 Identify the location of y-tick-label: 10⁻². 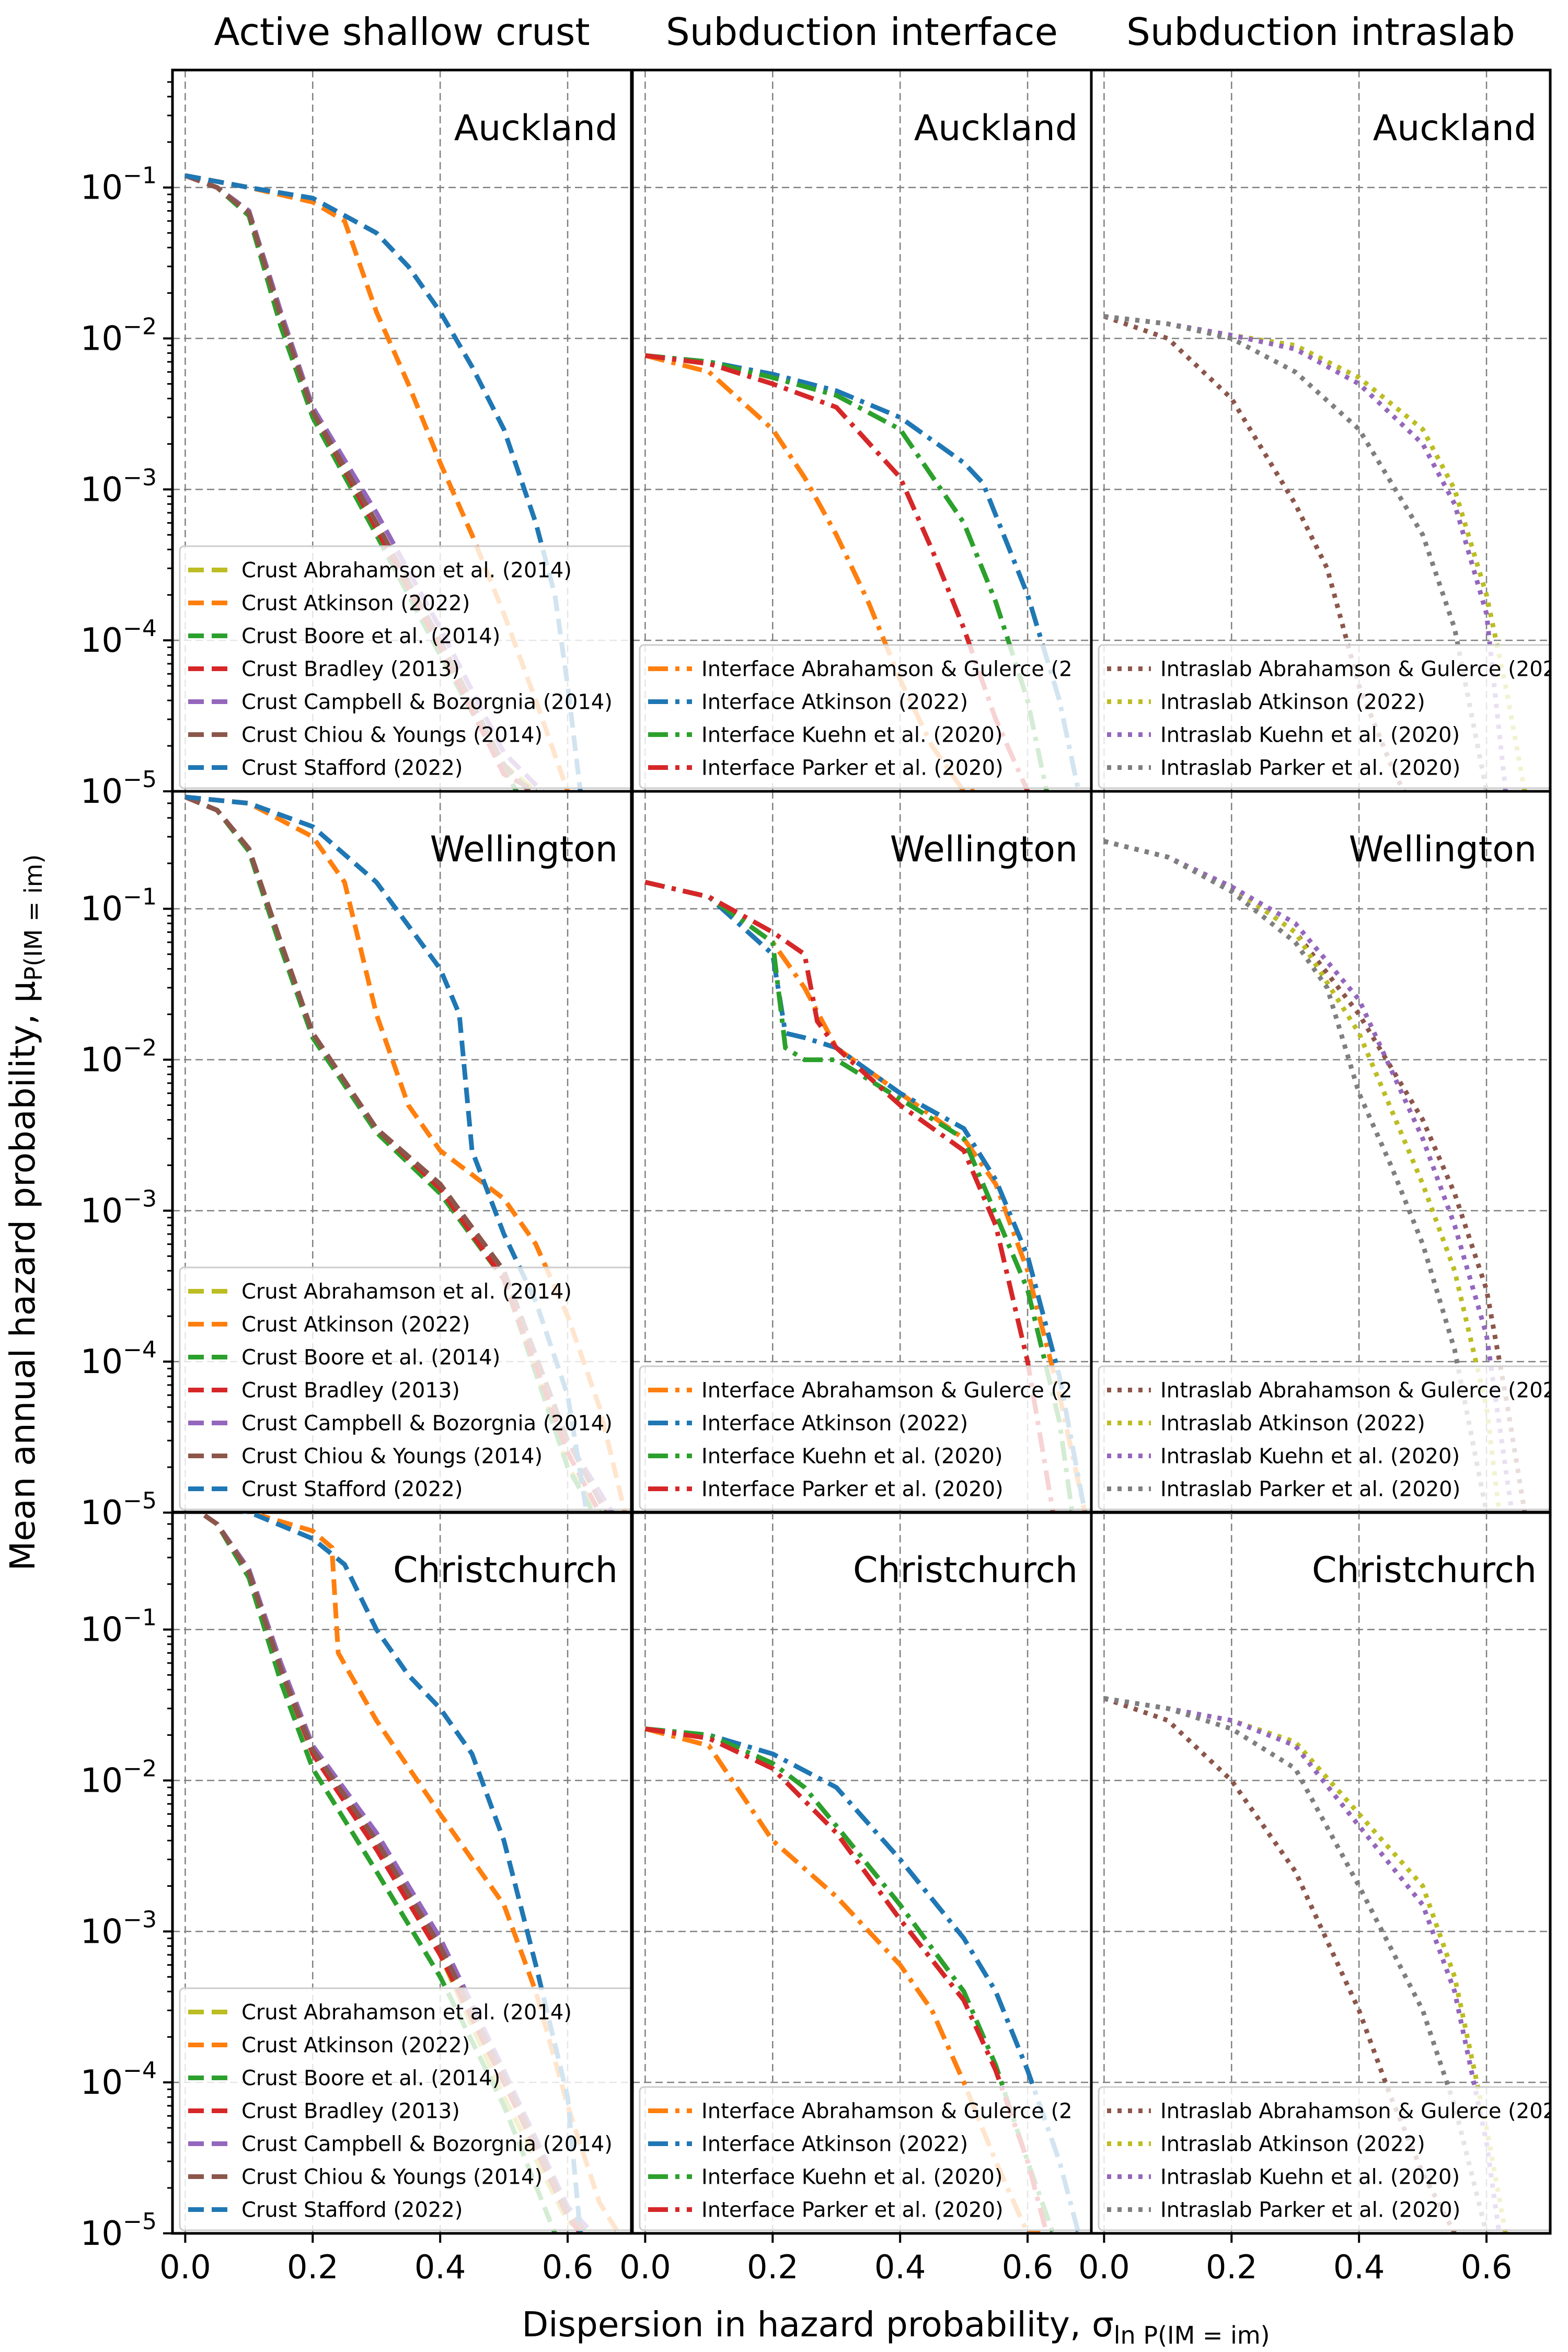
(118, 1778).